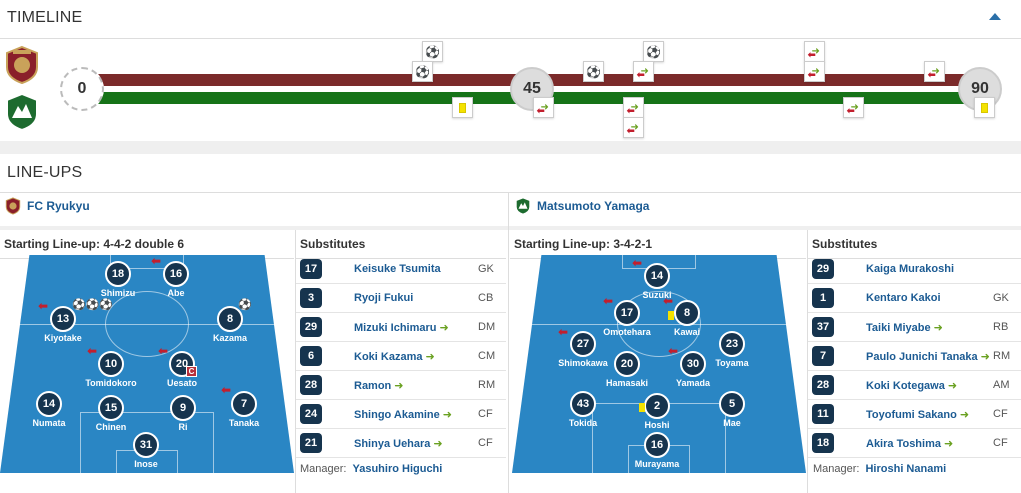  I want to click on home-player: 18 Shimizu, so click(118, 279).